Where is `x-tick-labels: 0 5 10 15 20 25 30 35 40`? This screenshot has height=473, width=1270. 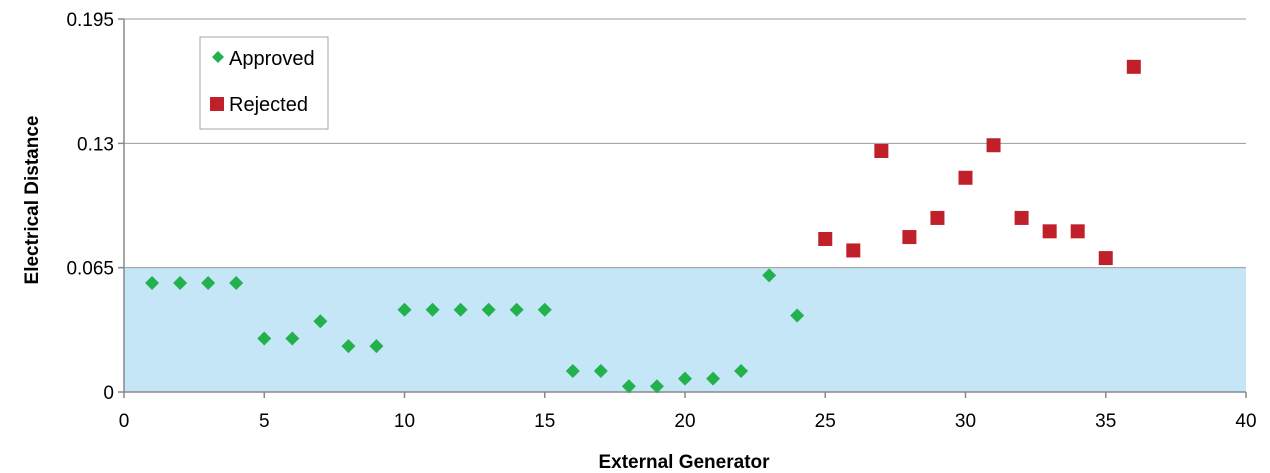
x-tick-labels: 0 5 10 15 20 25 30 35 40 is located at coordinates (688, 412).